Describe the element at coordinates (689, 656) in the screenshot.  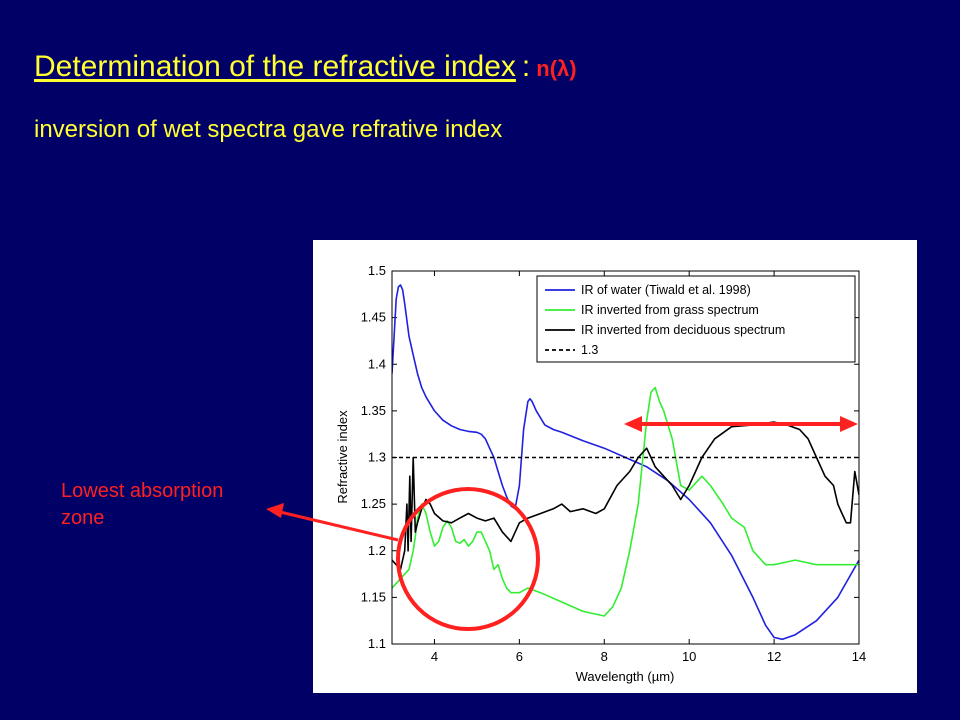
I see `x-tick-label: 10` at that location.